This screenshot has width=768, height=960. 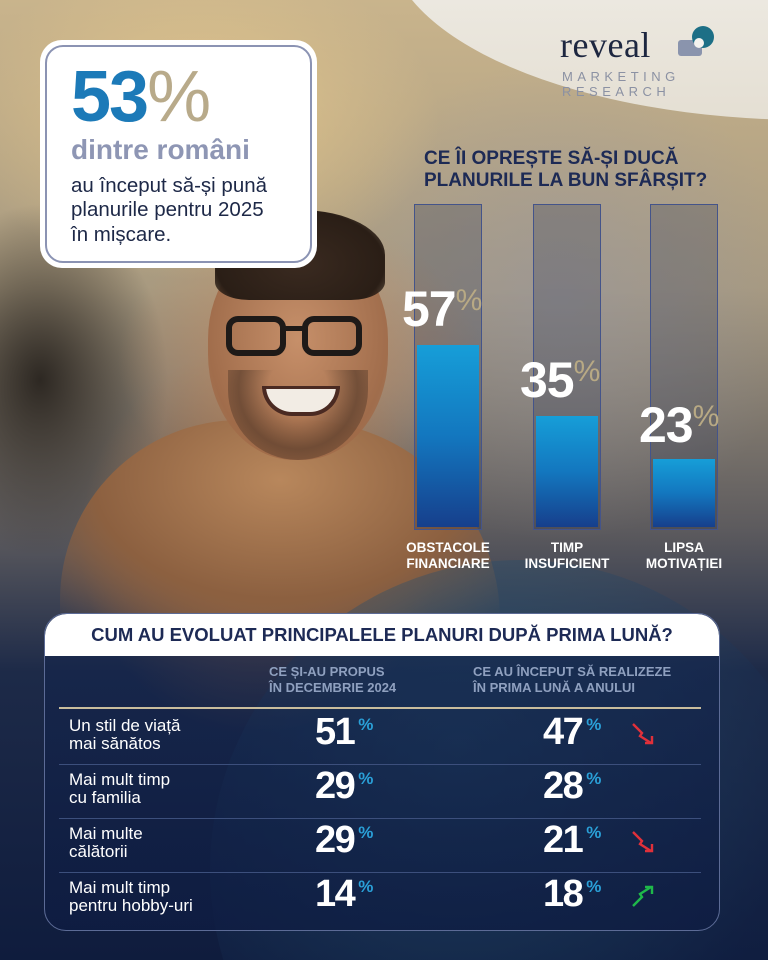 What do you see at coordinates (567, 547) in the screenshot?
I see `bar-label-line1: TIMP` at bounding box center [567, 547].